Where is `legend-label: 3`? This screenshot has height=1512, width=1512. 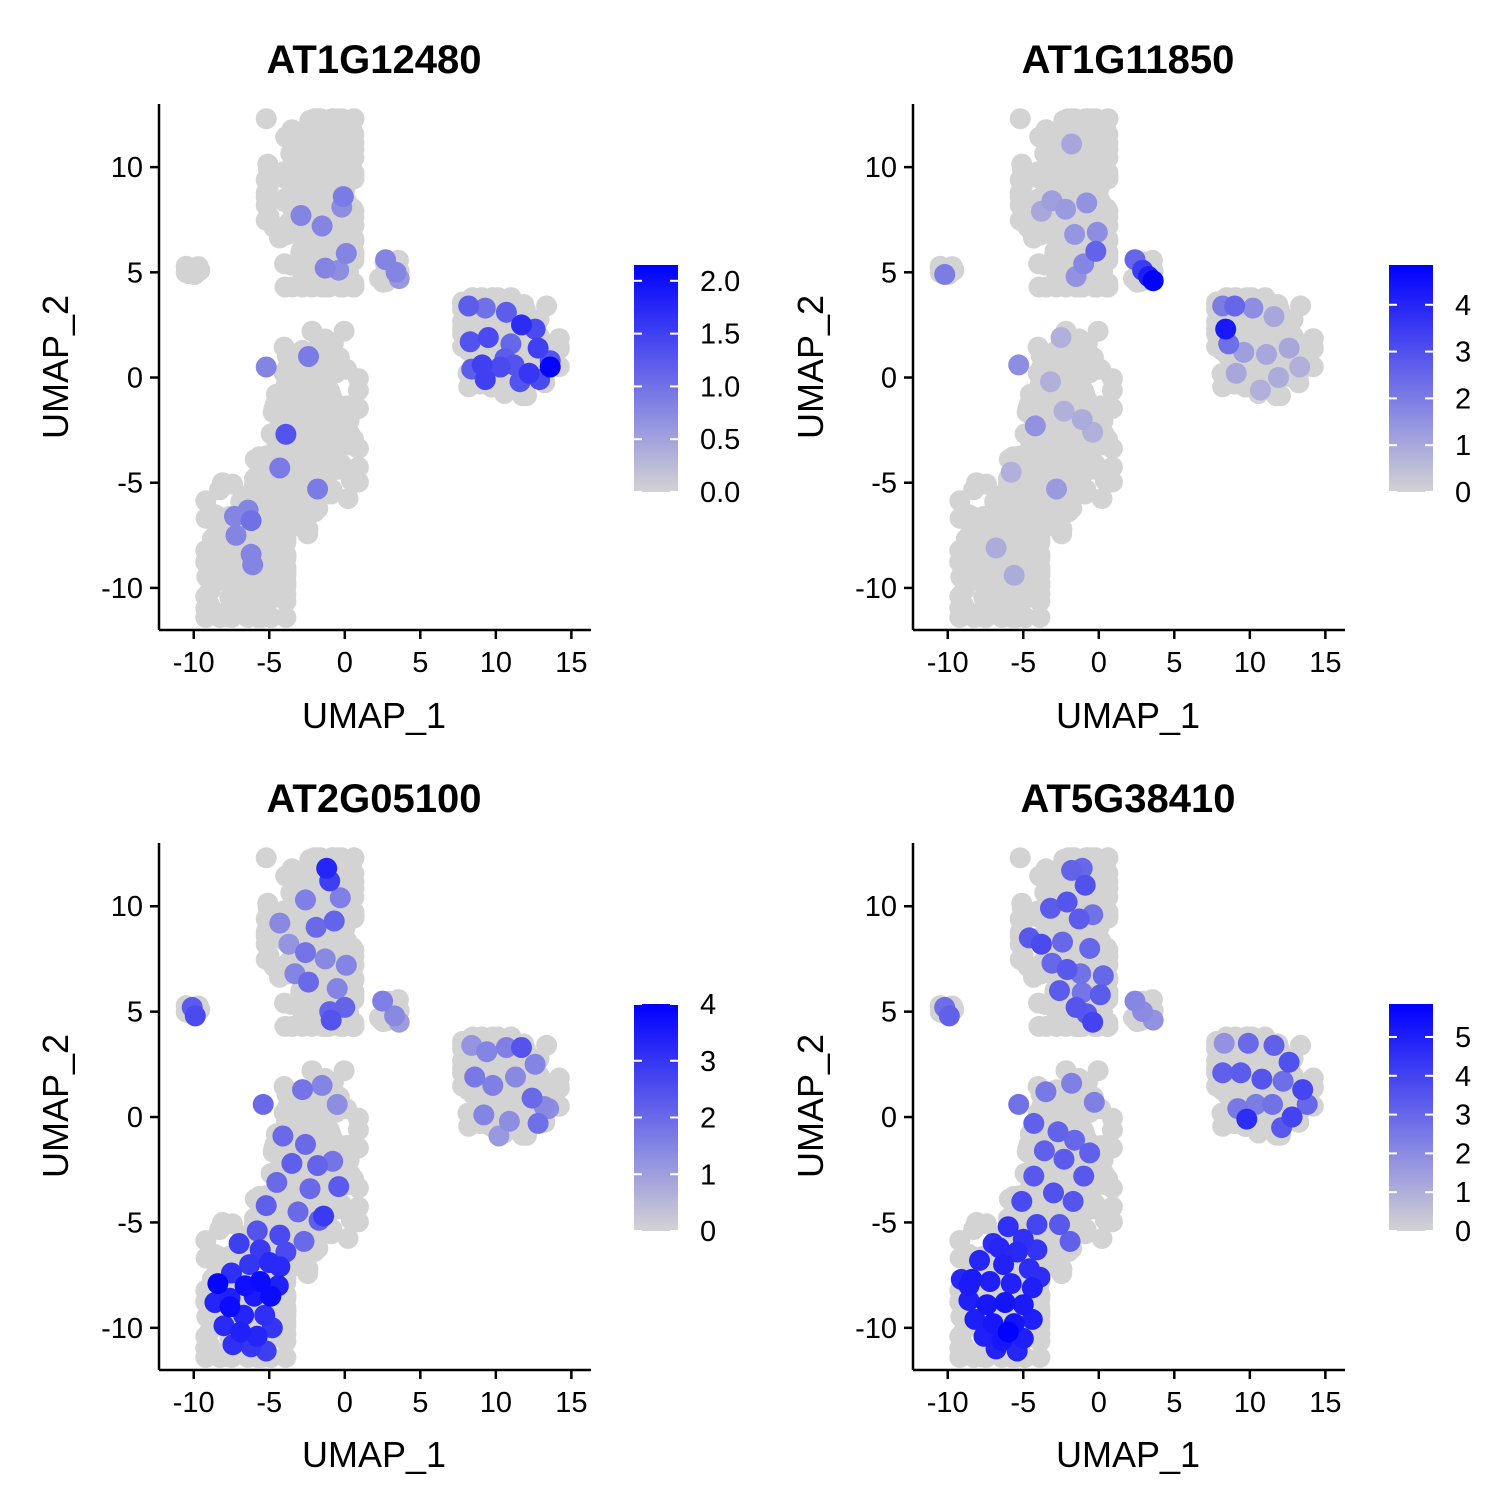
legend-label: 3 is located at coordinates (1463, 353).